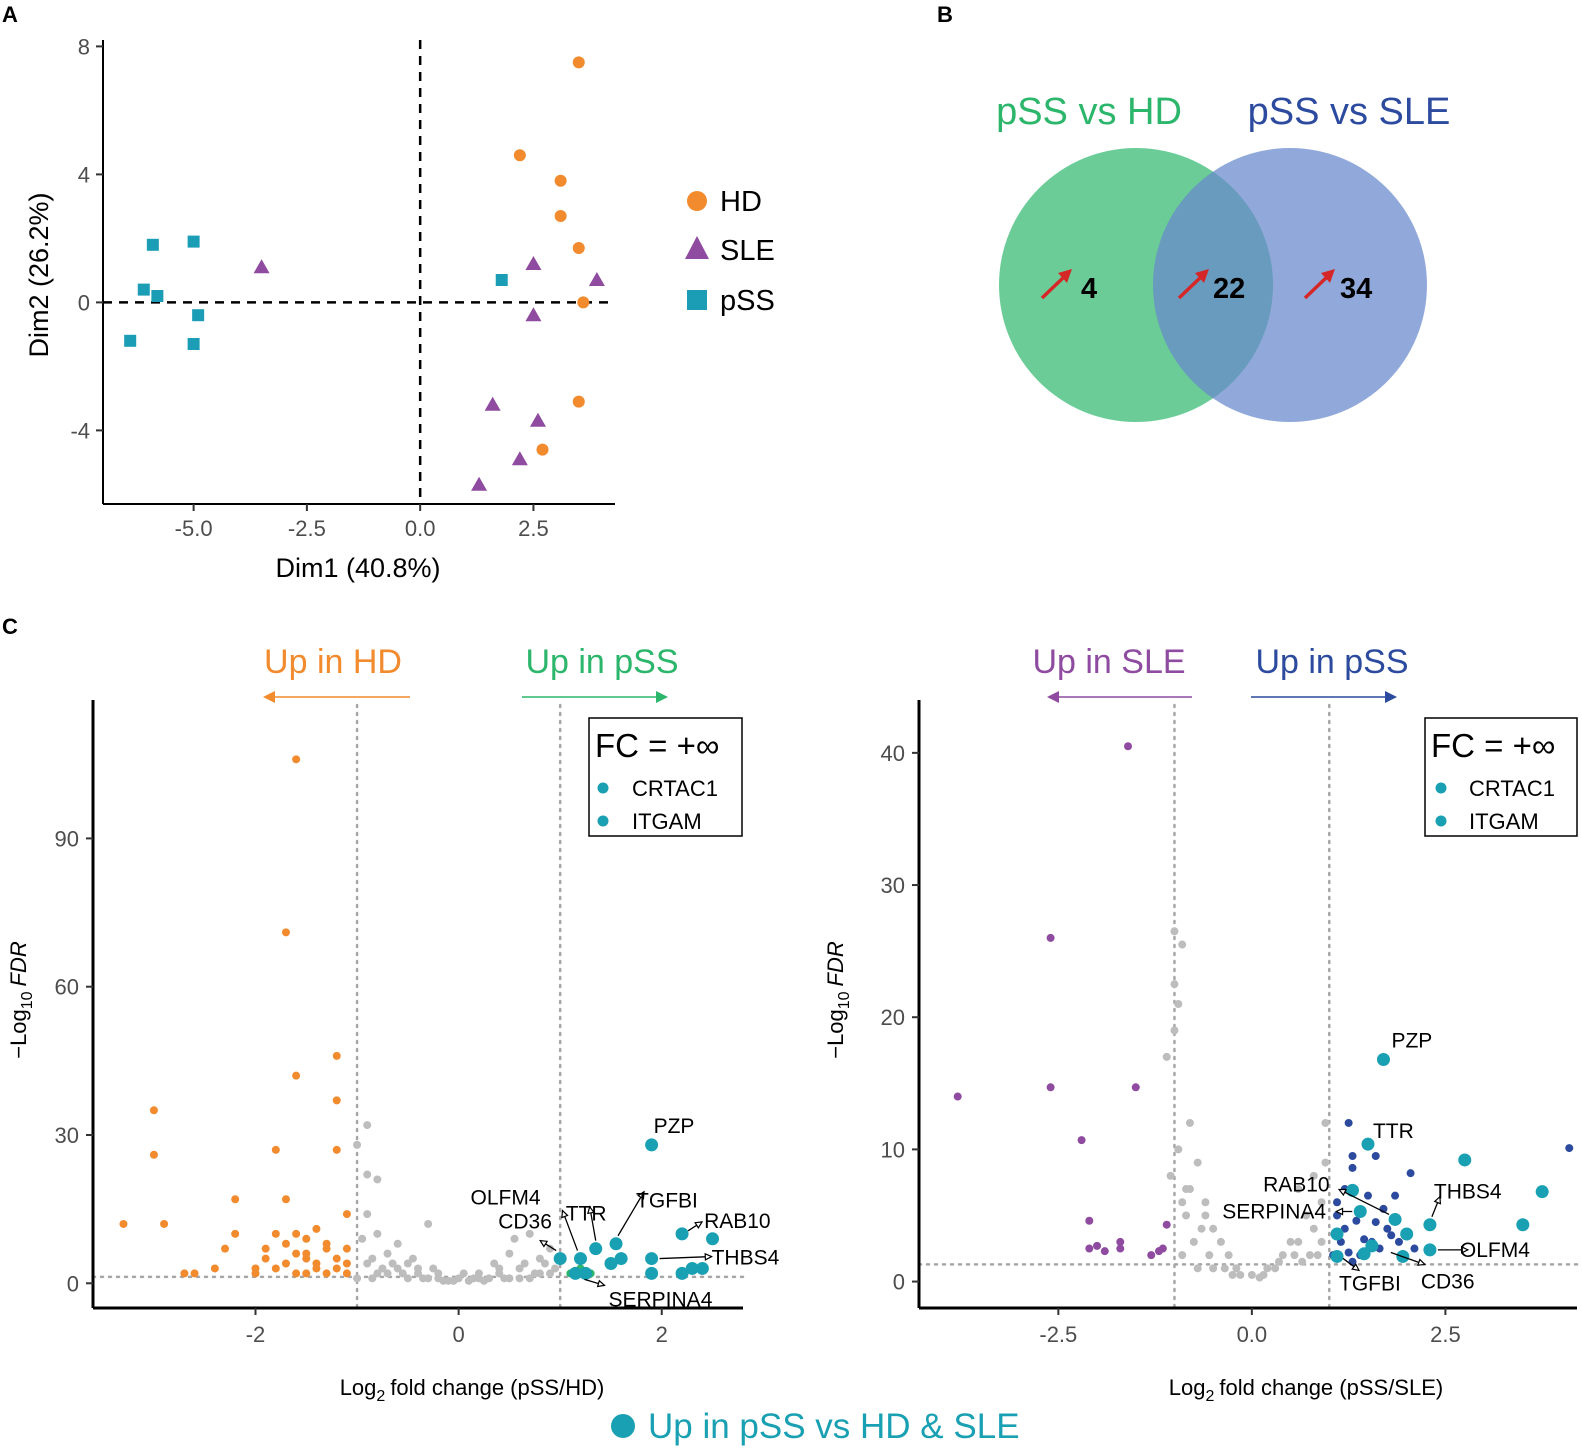 The width and height of the screenshot is (1582, 1451). I want to click on vol2-gene-label-ttr: TTR, so click(1393, 1131).